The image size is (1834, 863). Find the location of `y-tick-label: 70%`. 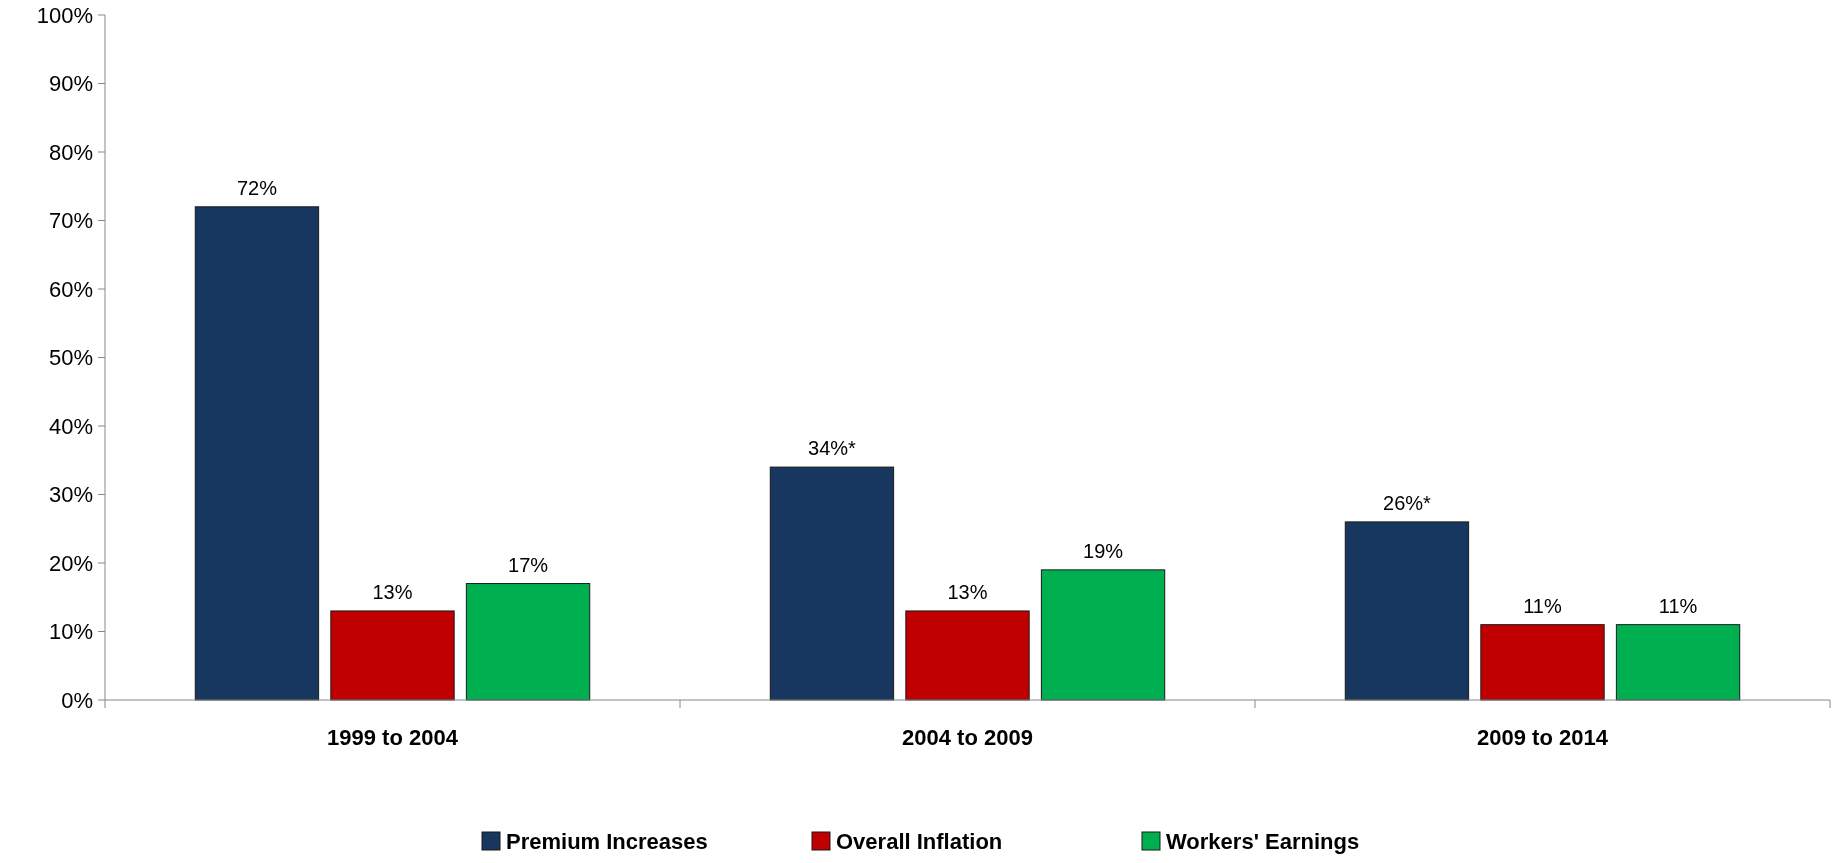

y-tick-label: 70% is located at coordinates (70, 221).